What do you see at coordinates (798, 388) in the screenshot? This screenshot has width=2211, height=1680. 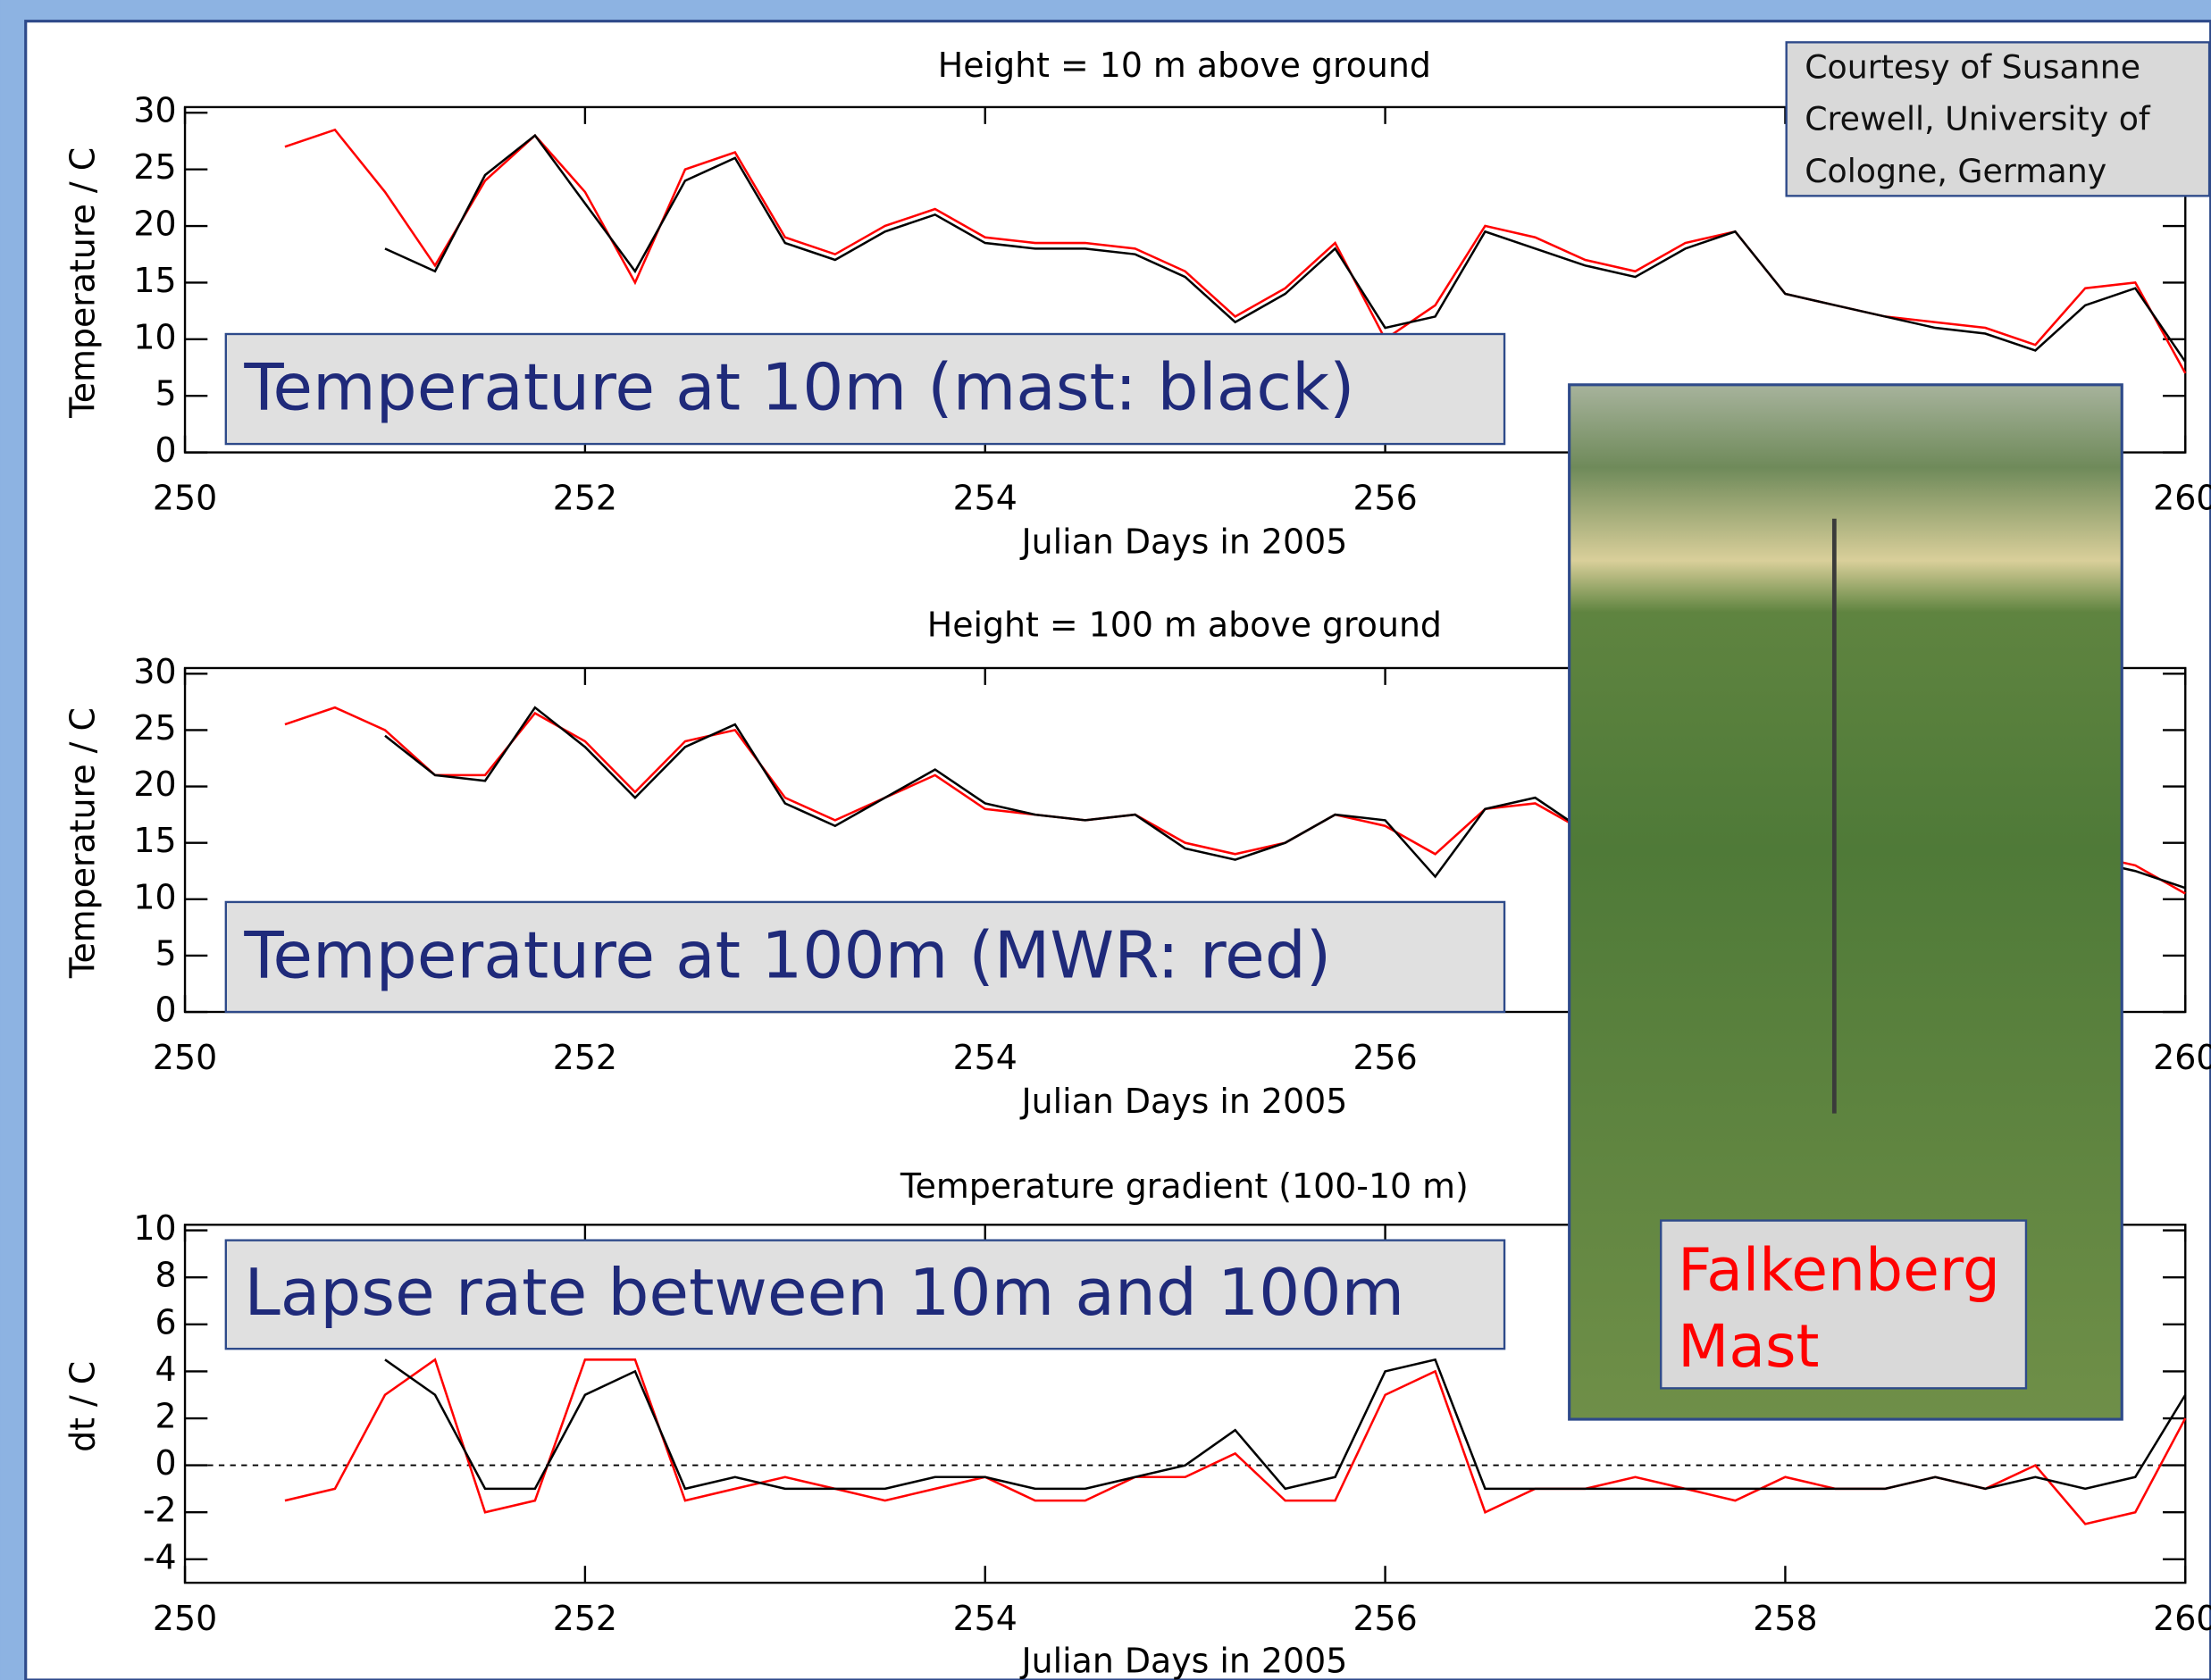 I see `annotation: Temperature at 10m (mast: black)` at bounding box center [798, 388].